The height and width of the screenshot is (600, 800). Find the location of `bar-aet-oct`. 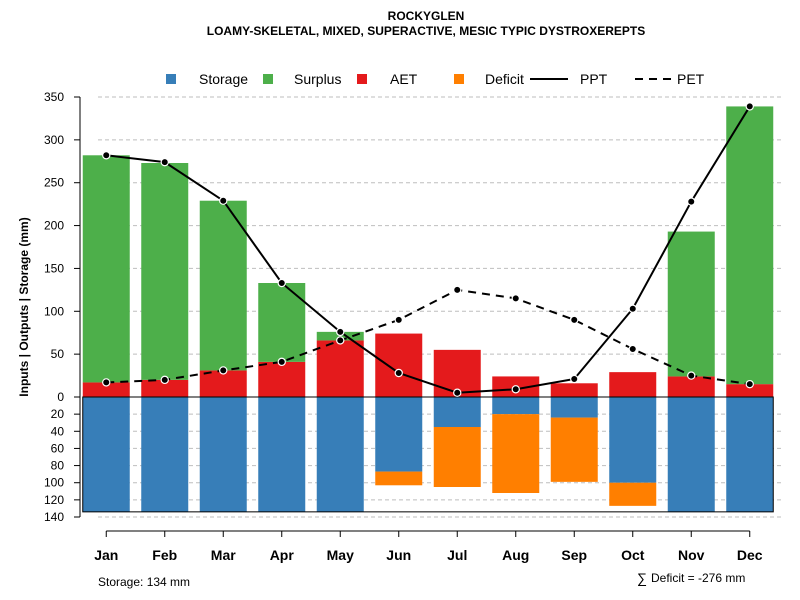

bar-aet-oct is located at coordinates (633, 384).